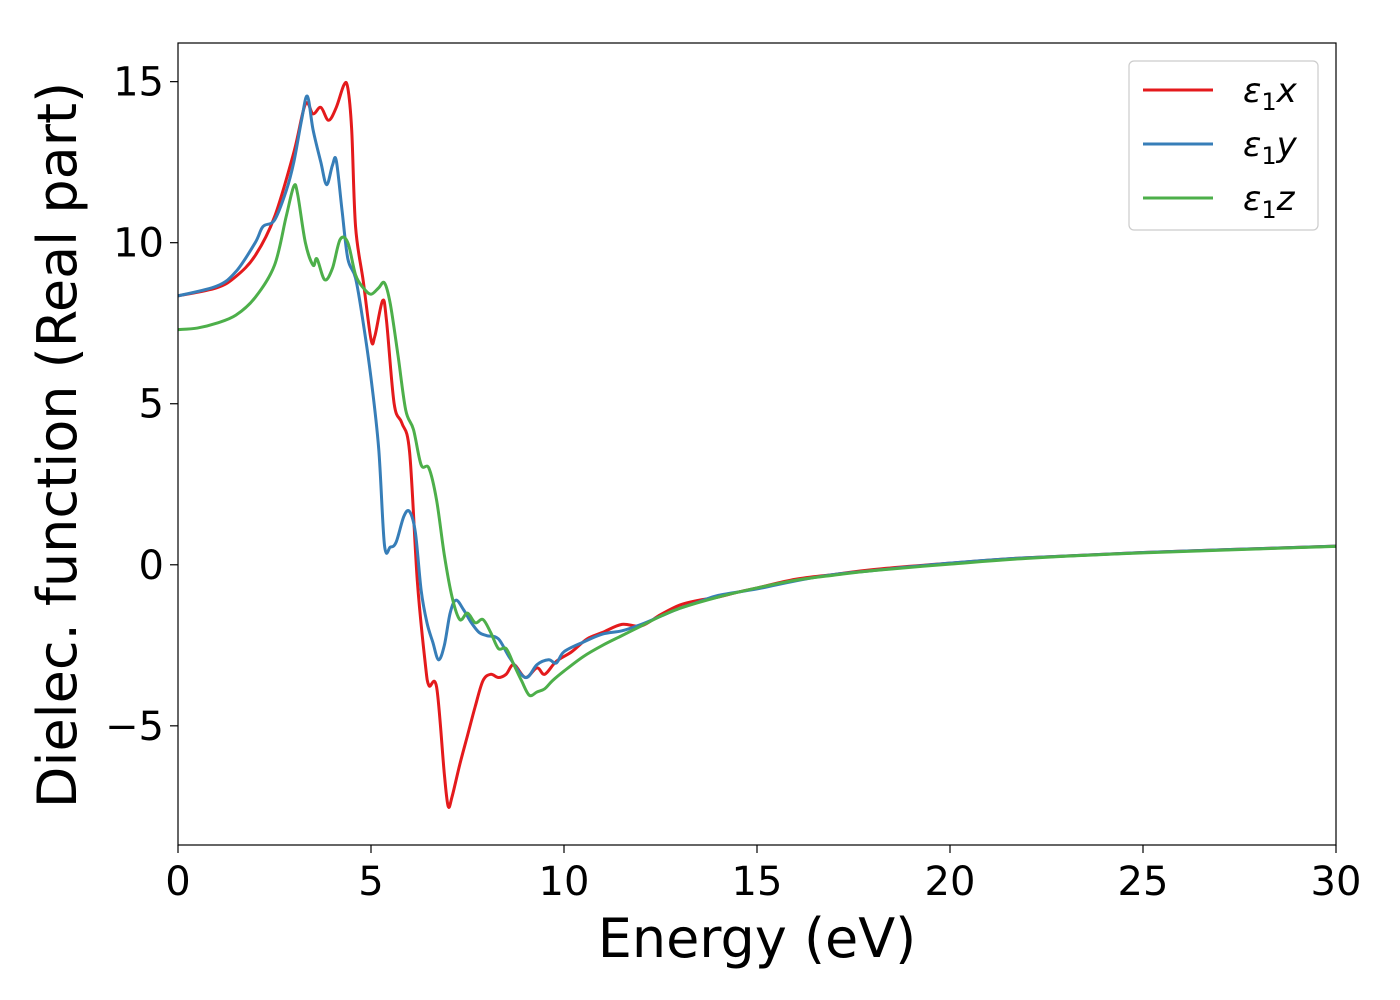 Image resolution: width=1400 pixels, height=1000 pixels. I want to click on x-tick-label: 10, so click(564, 882).